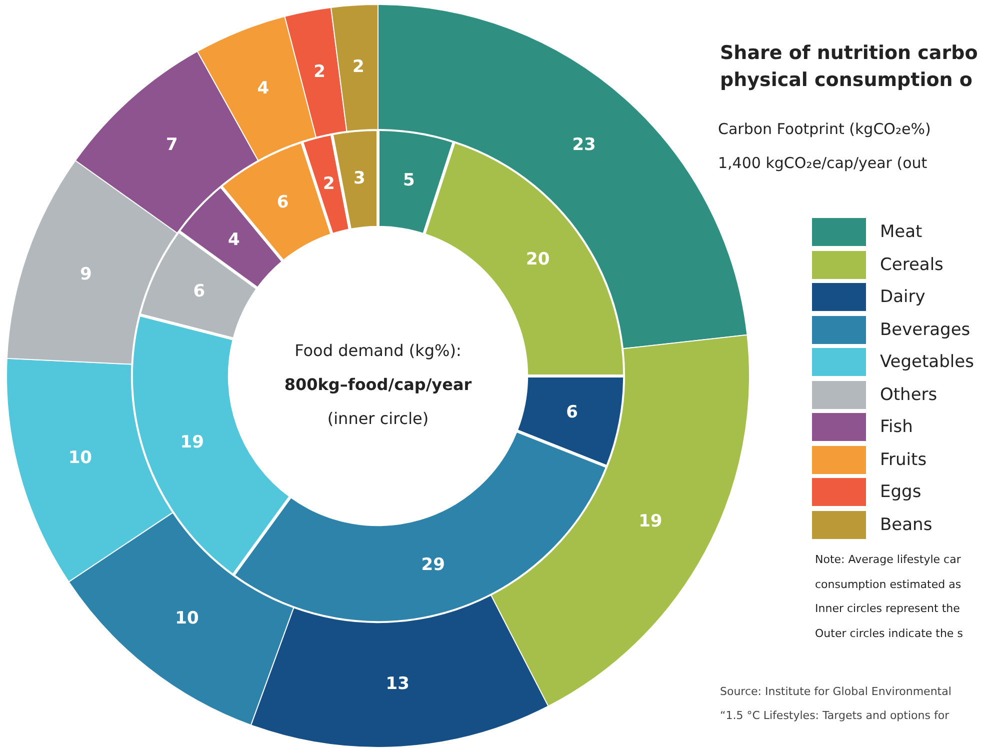  I want to click on legend-label: Cereals, so click(912, 264).